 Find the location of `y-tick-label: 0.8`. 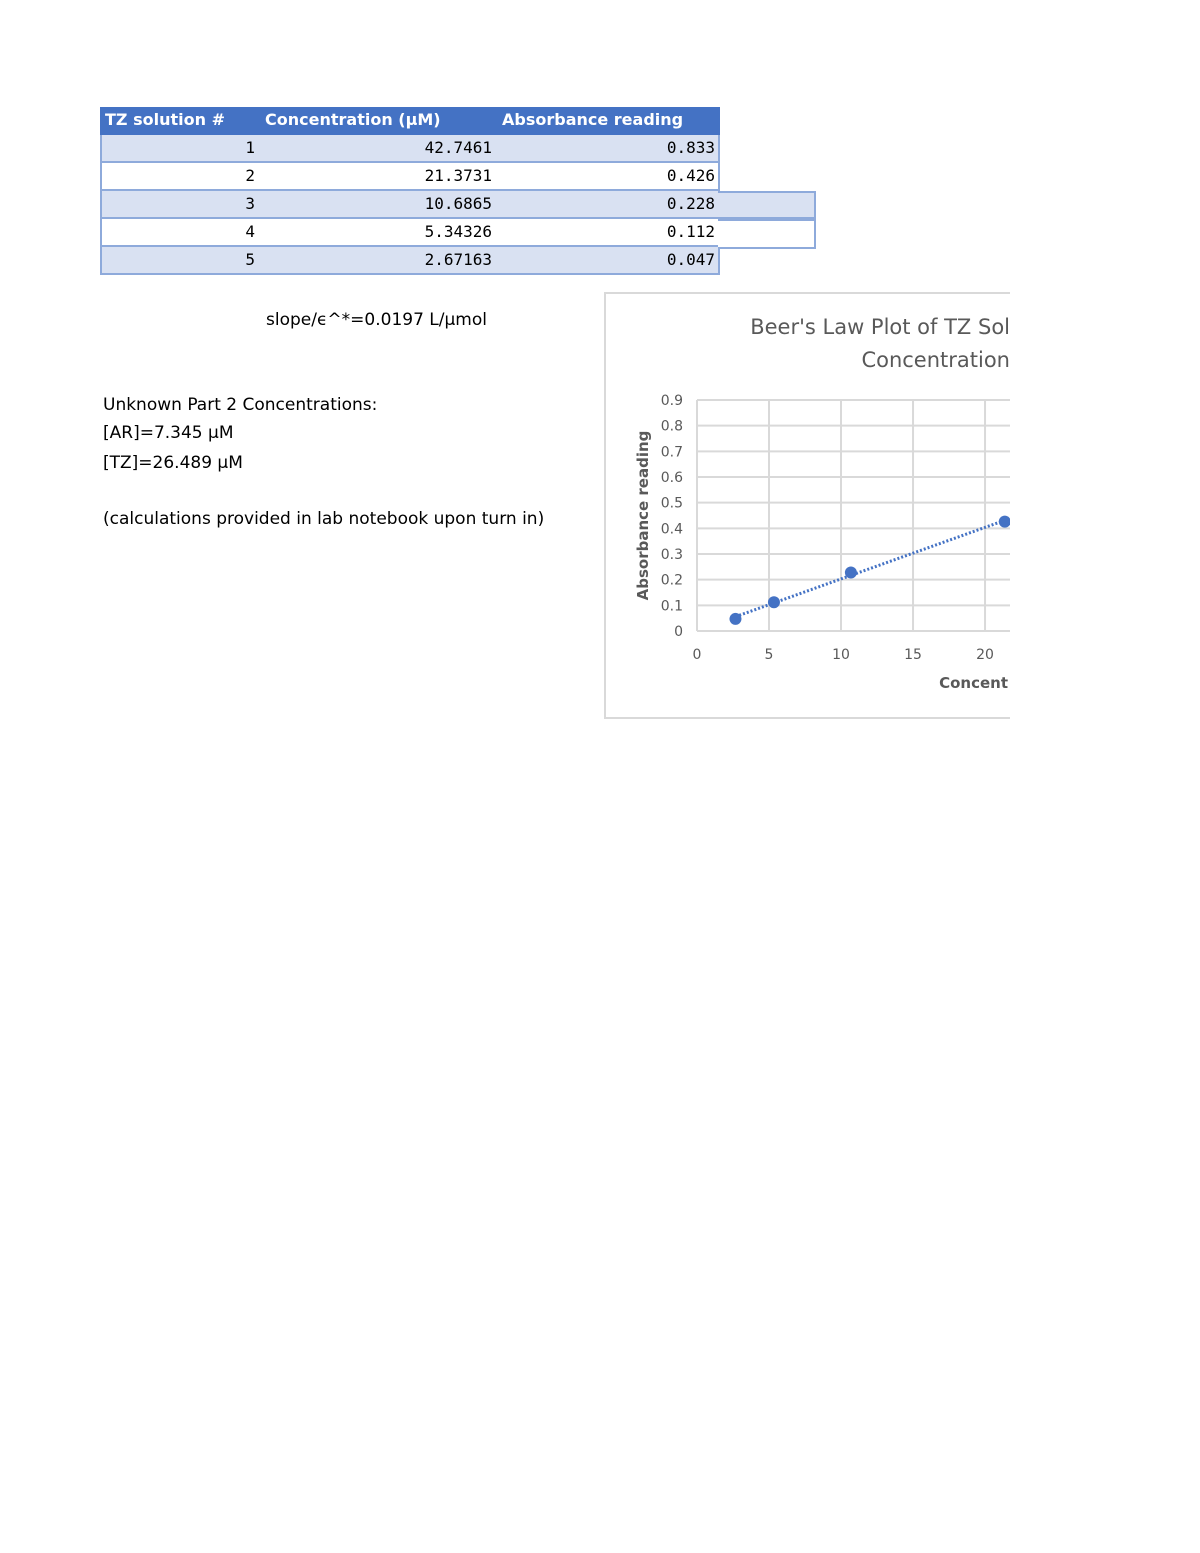

y-tick-label: 0.8 is located at coordinates (672, 427).